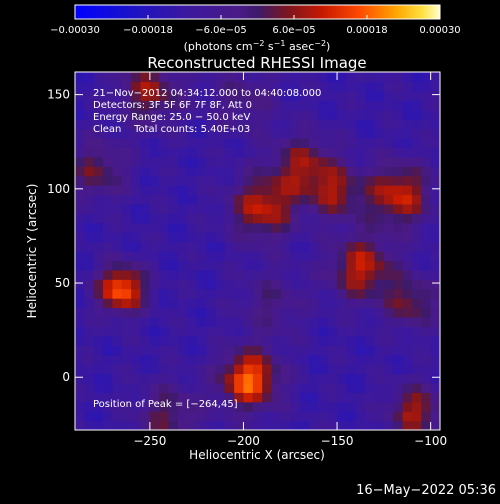 The width and height of the screenshot is (500, 504). What do you see at coordinates (430, 441) in the screenshot?
I see `x-tick-label: −100` at bounding box center [430, 441].